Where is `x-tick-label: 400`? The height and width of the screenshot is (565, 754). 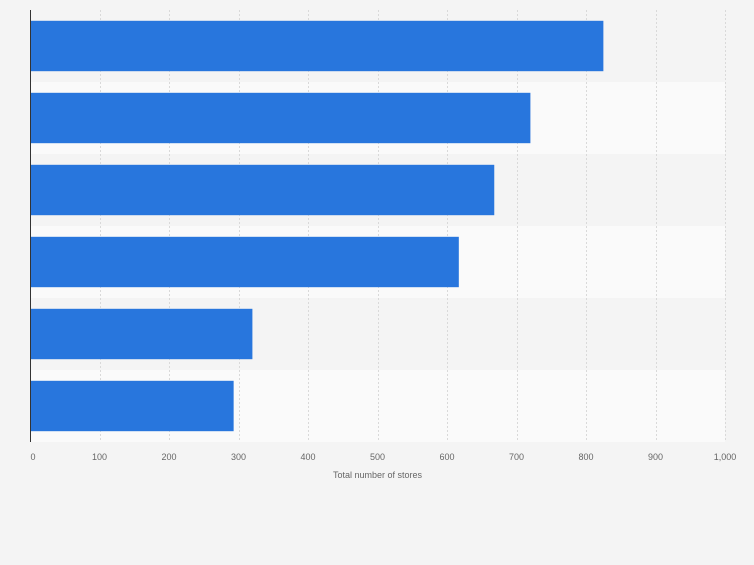 x-tick-label: 400 is located at coordinates (307, 457).